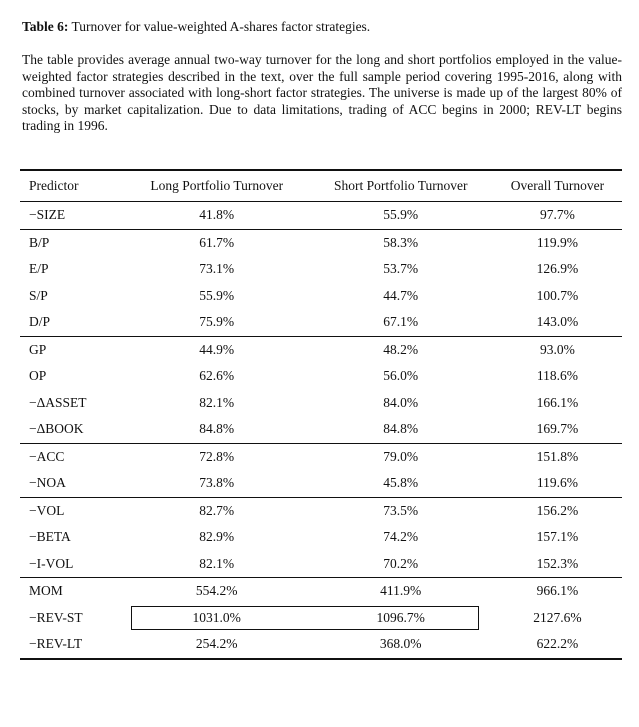  Describe the element at coordinates (401, 591) in the screenshot. I see `cell-short-turnover: 411.9%` at that location.